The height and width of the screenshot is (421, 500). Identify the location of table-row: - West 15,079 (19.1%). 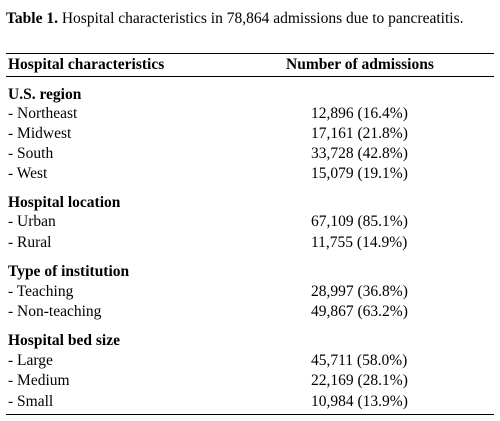
(250, 174).